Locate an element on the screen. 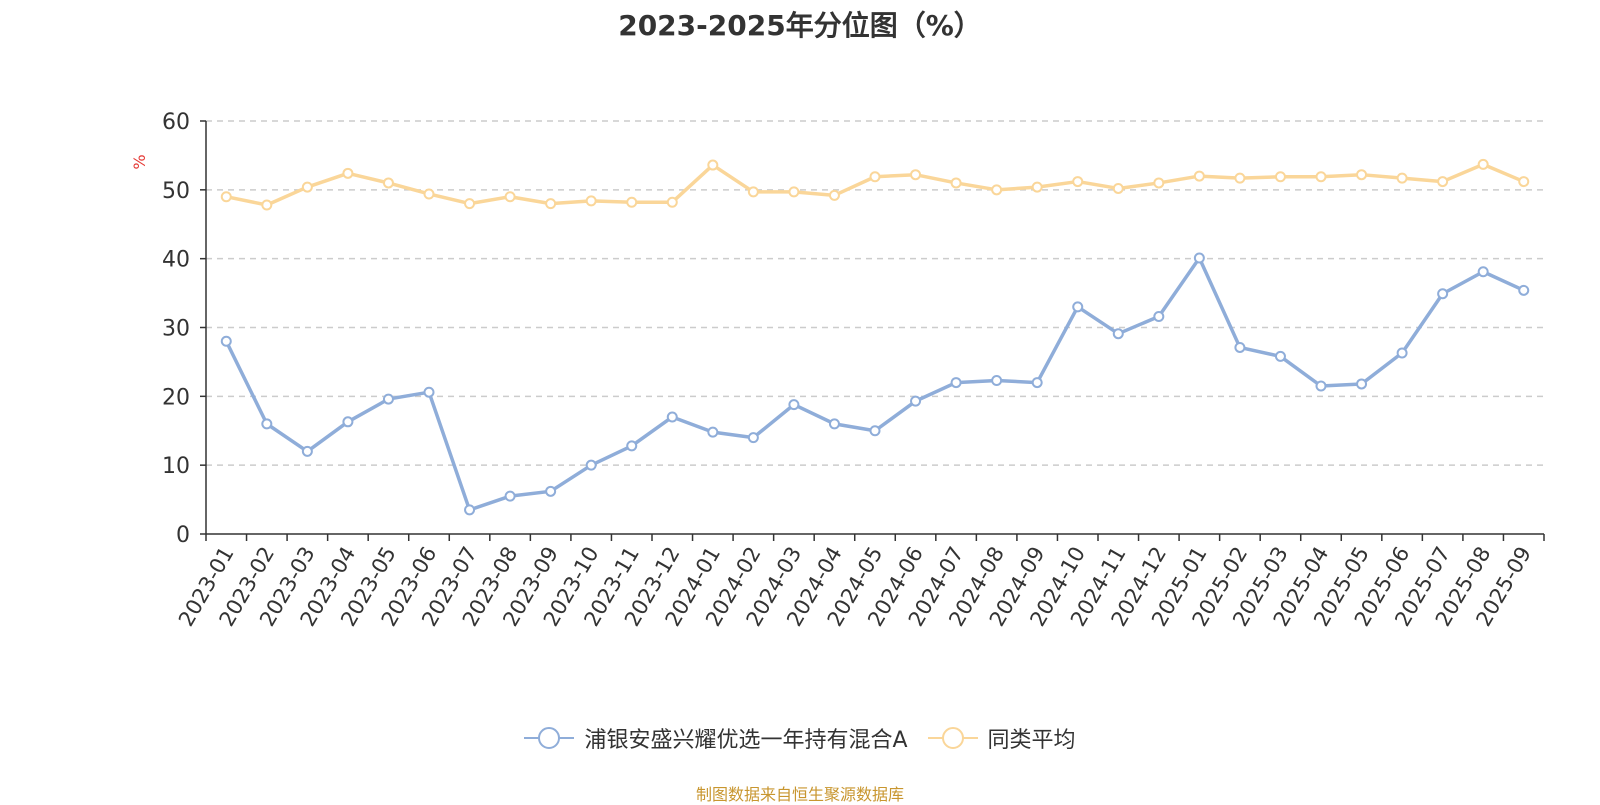 The width and height of the screenshot is (1600, 805). y-tick-label: 60 is located at coordinates (176, 122).